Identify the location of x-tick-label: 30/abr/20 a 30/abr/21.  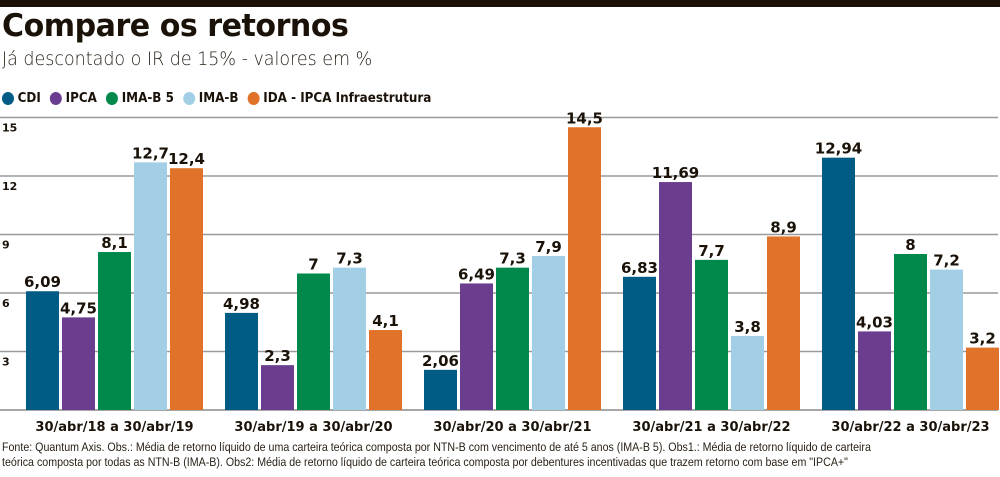
(512, 427).